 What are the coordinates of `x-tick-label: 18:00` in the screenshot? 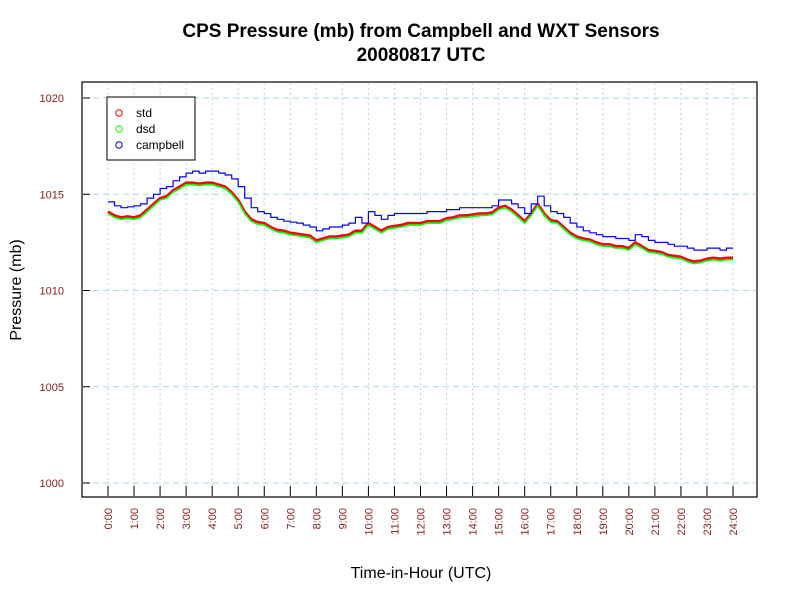 It's located at (578, 522).